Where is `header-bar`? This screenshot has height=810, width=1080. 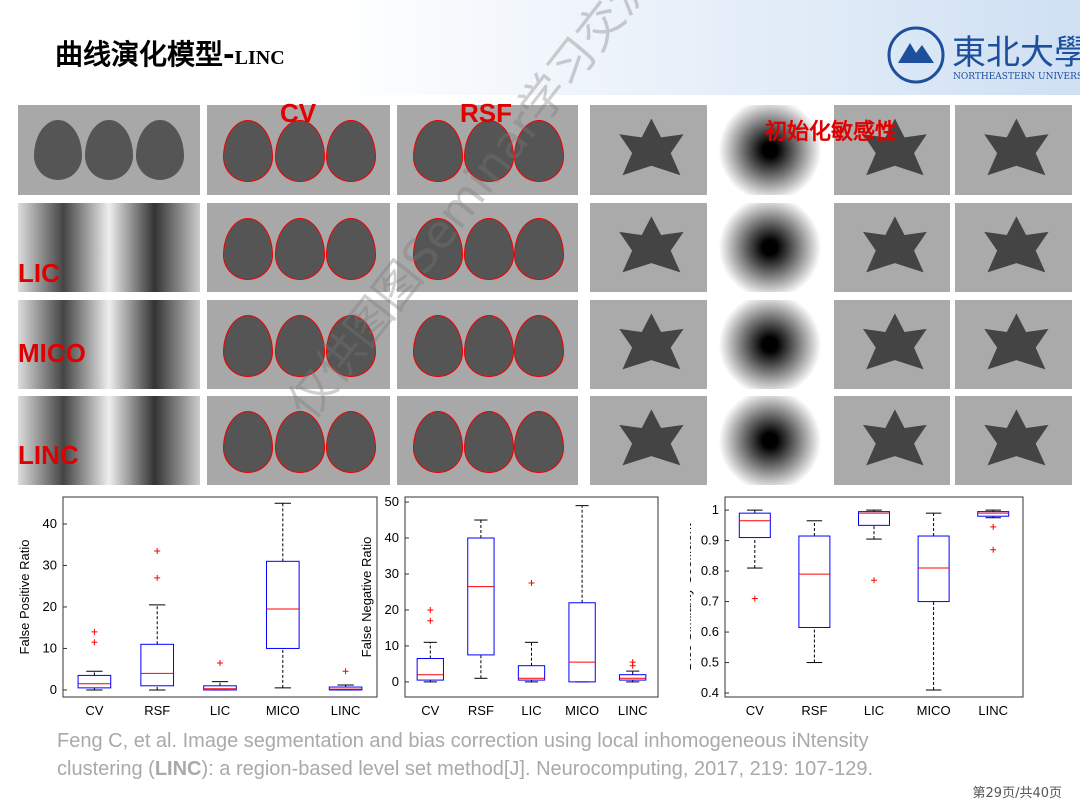 header-bar is located at coordinates (540, 47).